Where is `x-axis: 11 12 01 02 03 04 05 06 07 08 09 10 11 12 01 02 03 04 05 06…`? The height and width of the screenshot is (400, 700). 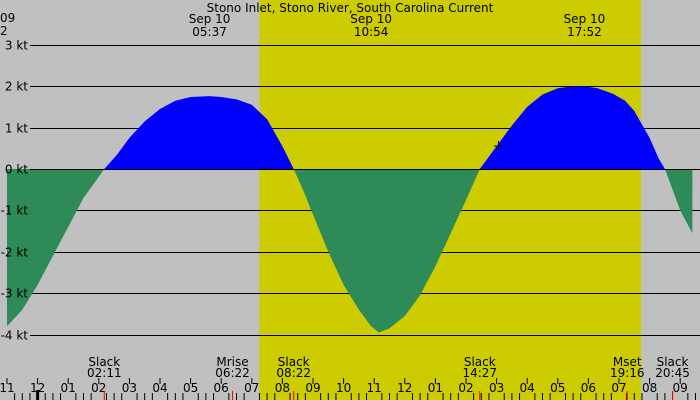
x-axis: 11 12 01 02 03 04 05 06 07 08 09 10 11 12 01 02 03 04 05 06… is located at coordinates (348, 389).